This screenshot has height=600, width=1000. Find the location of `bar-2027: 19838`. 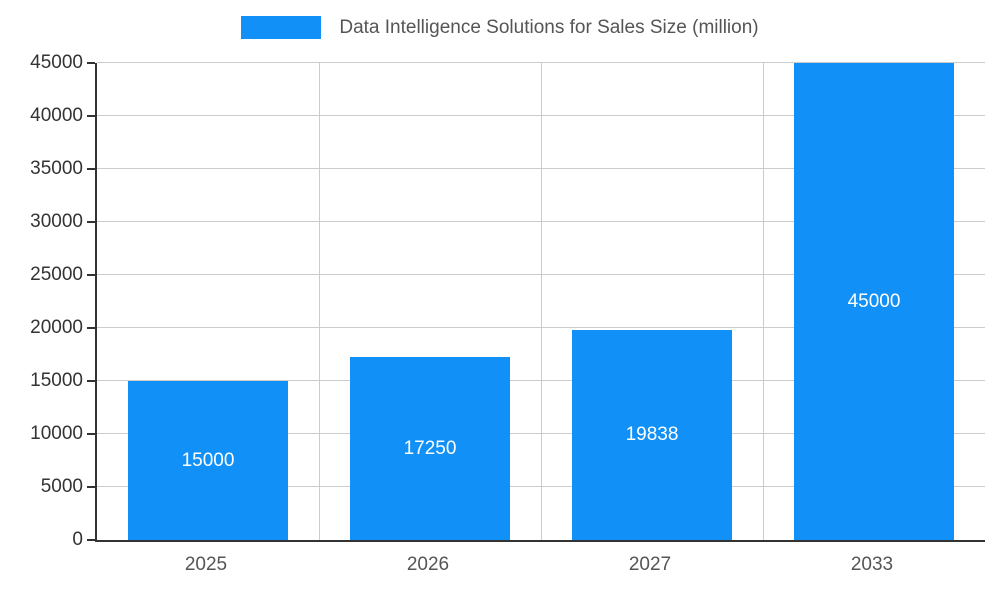

bar-2027: 19838 is located at coordinates (652, 434).